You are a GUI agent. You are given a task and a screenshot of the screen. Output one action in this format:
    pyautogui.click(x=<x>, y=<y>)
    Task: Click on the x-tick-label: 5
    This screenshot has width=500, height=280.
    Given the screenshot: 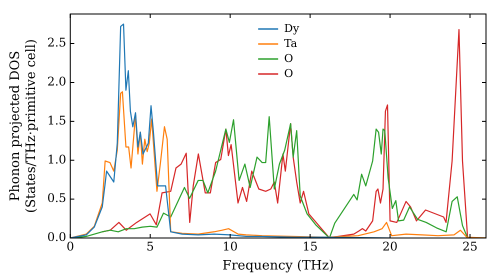 What is the action you would take?
    pyautogui.click(x=150, y=246)
    